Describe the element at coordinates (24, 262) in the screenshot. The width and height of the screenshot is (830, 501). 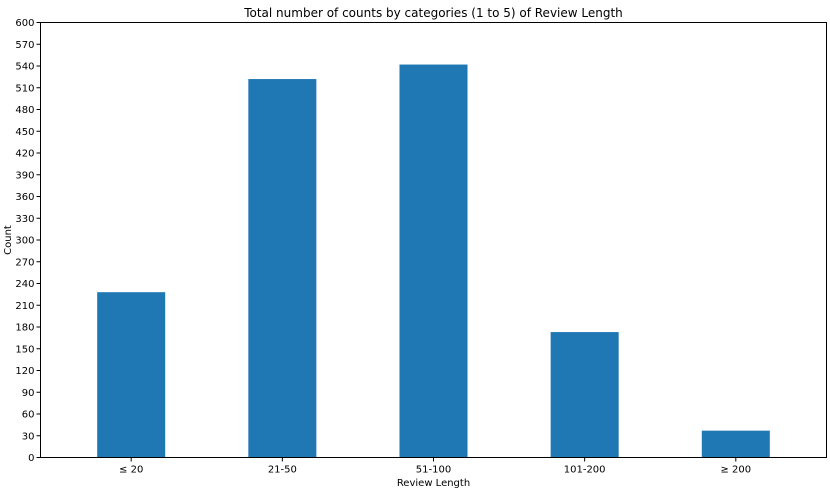
I see `y-tick-label: 270` at that location.